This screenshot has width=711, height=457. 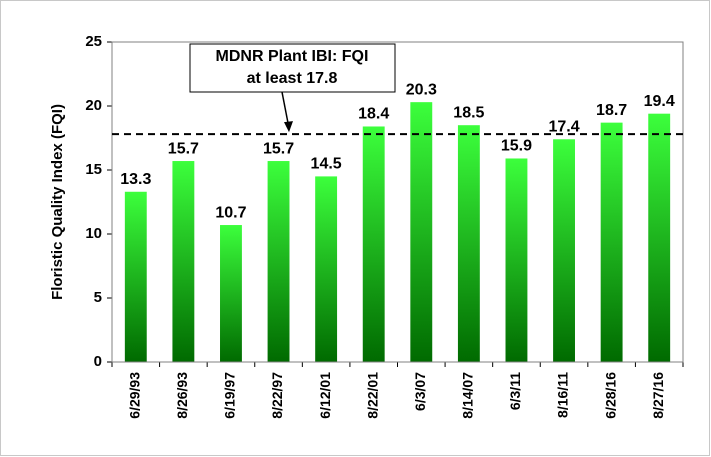 What do you see at coordinates (93, 233) in the screenshot?
I see `y-tick-label: 10` at bounding box center [93, 233].